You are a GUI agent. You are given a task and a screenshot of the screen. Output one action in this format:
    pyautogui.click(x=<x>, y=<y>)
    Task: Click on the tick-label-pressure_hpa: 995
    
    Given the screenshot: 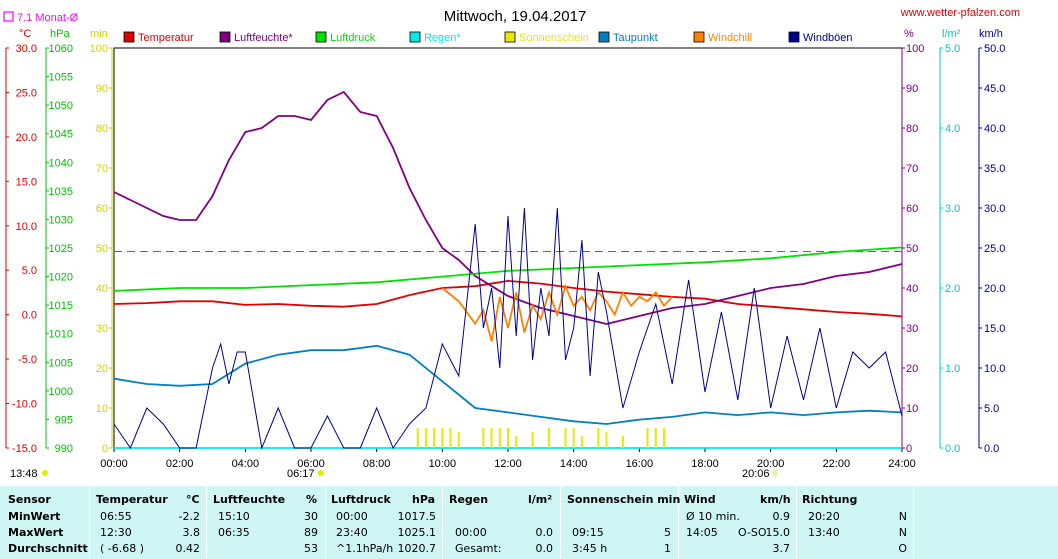 What is the action you would take?
    pyautogui.click(x=64, y=420)
    